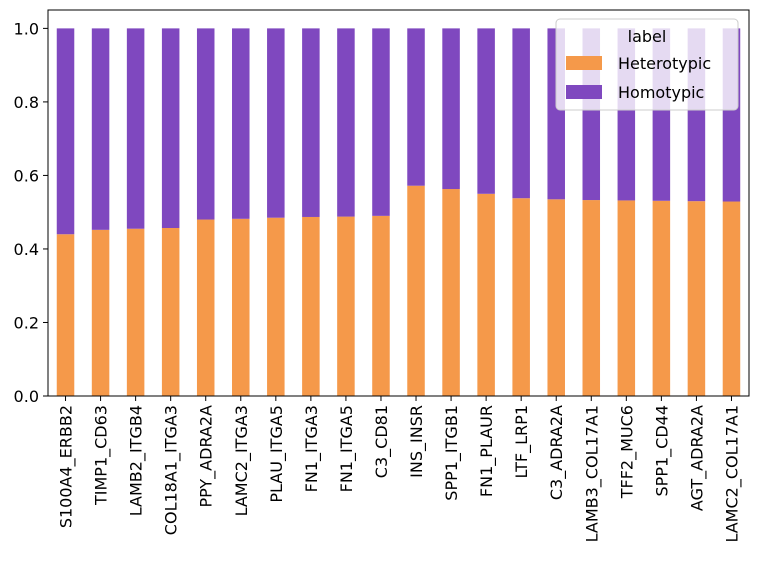 The image size is (758, 582). What do you see at coordinates (276, 306) in the screenshot?
I see `bar-heterotypic-plau_itga5` at bounding box center [276, 306].